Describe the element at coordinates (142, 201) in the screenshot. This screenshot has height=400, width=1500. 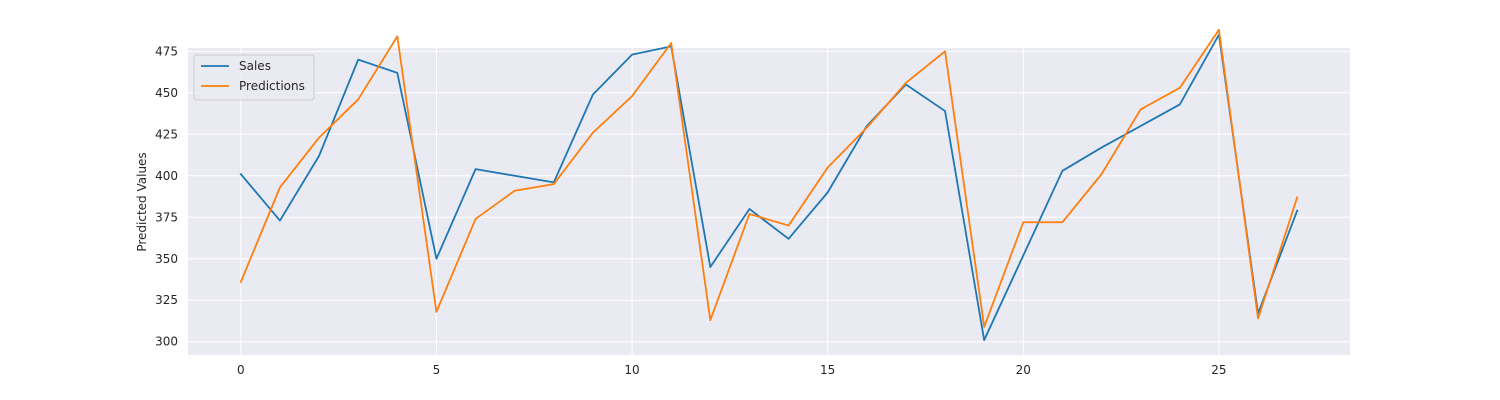
I see `y-axis-label: Predicted Values` at that location.